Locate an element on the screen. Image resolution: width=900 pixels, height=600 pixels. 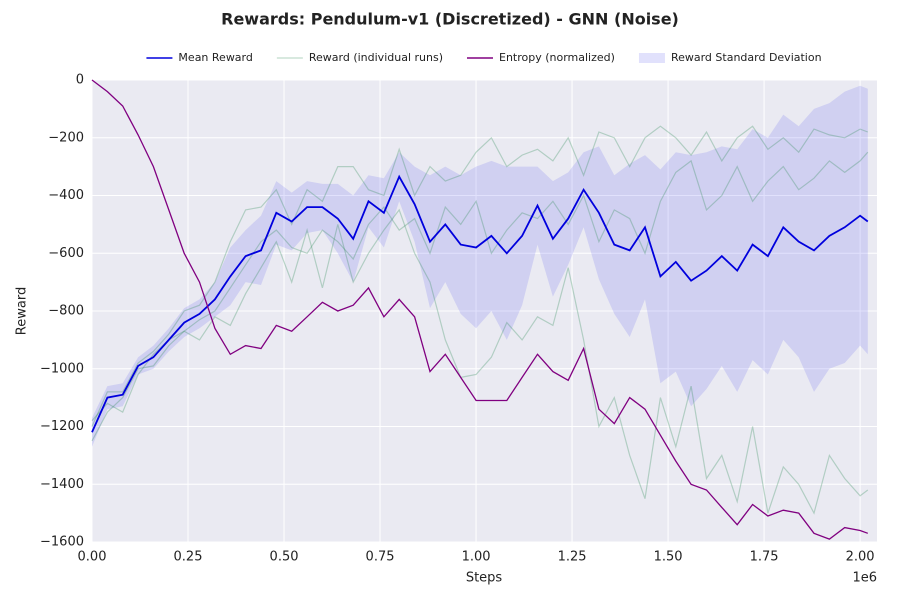
legend-item: Reward Standard Deviation is located at coordinates (730, 57).